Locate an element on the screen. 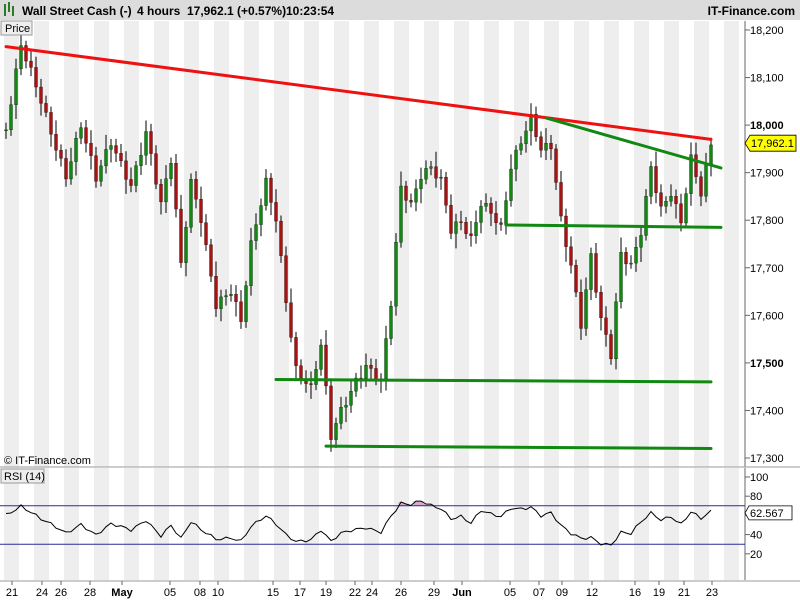 The image size is (800, 600). x-tick-label: Jun is located at coordinates (462, 593).